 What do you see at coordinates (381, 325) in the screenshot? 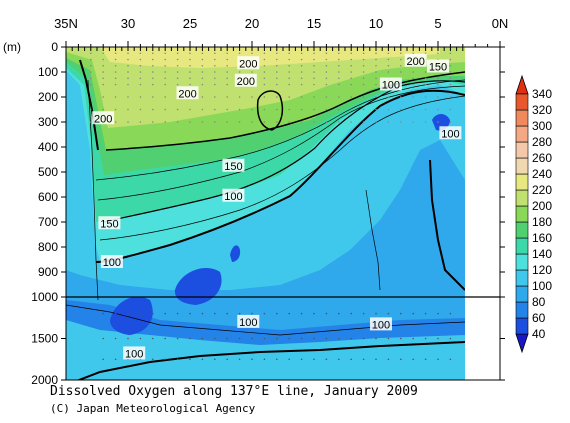
I see `contour-label: 100` at bounding box center [381, 325].